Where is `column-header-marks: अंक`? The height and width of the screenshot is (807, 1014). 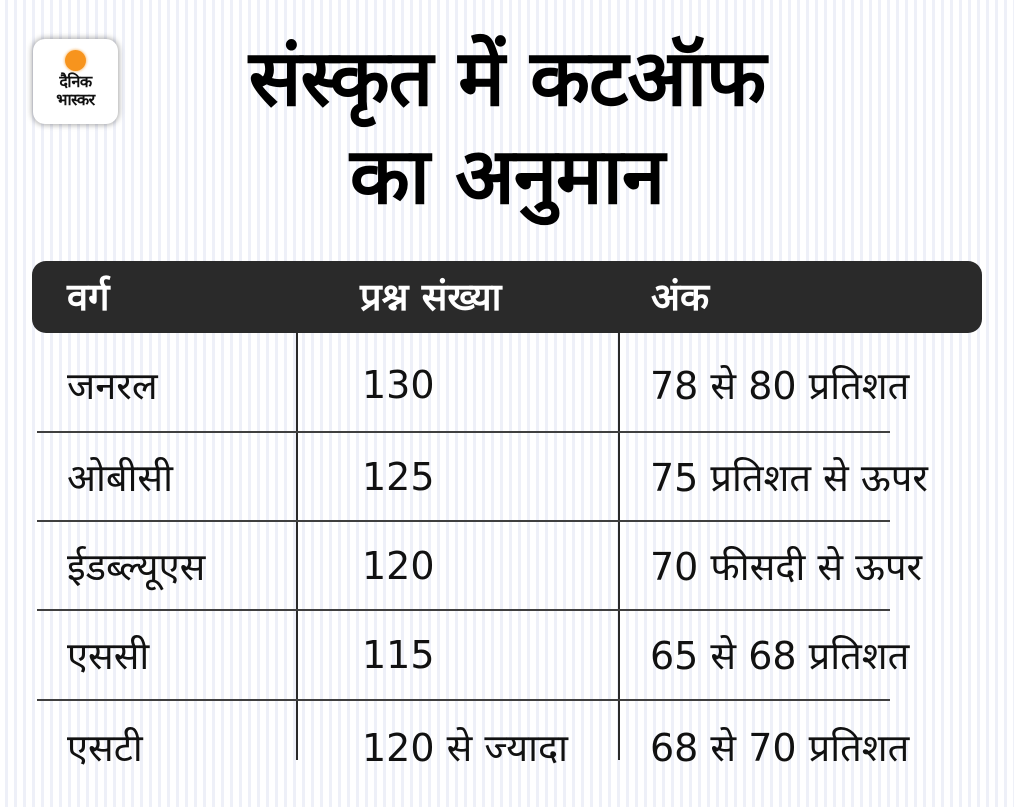
column-header-marks: अंक is located at coordinates (680, 297).